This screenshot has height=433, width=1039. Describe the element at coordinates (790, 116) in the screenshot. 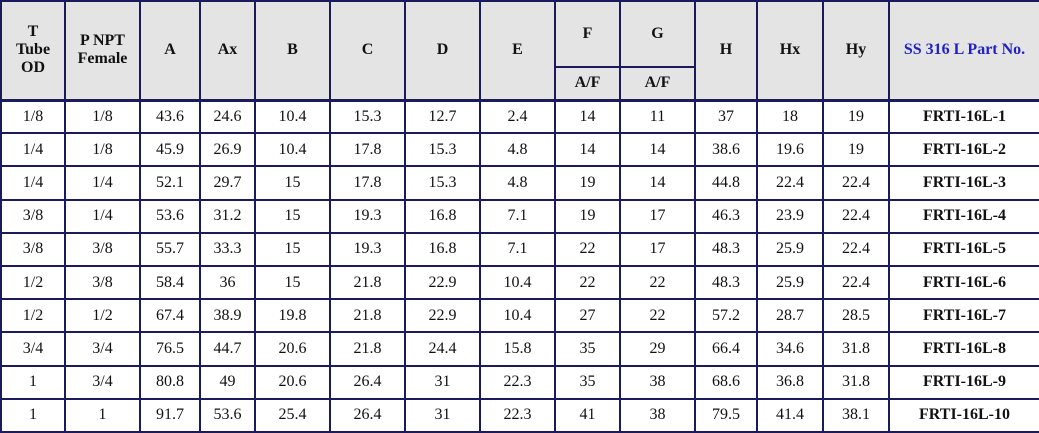

I see `cell: 18` at that location.